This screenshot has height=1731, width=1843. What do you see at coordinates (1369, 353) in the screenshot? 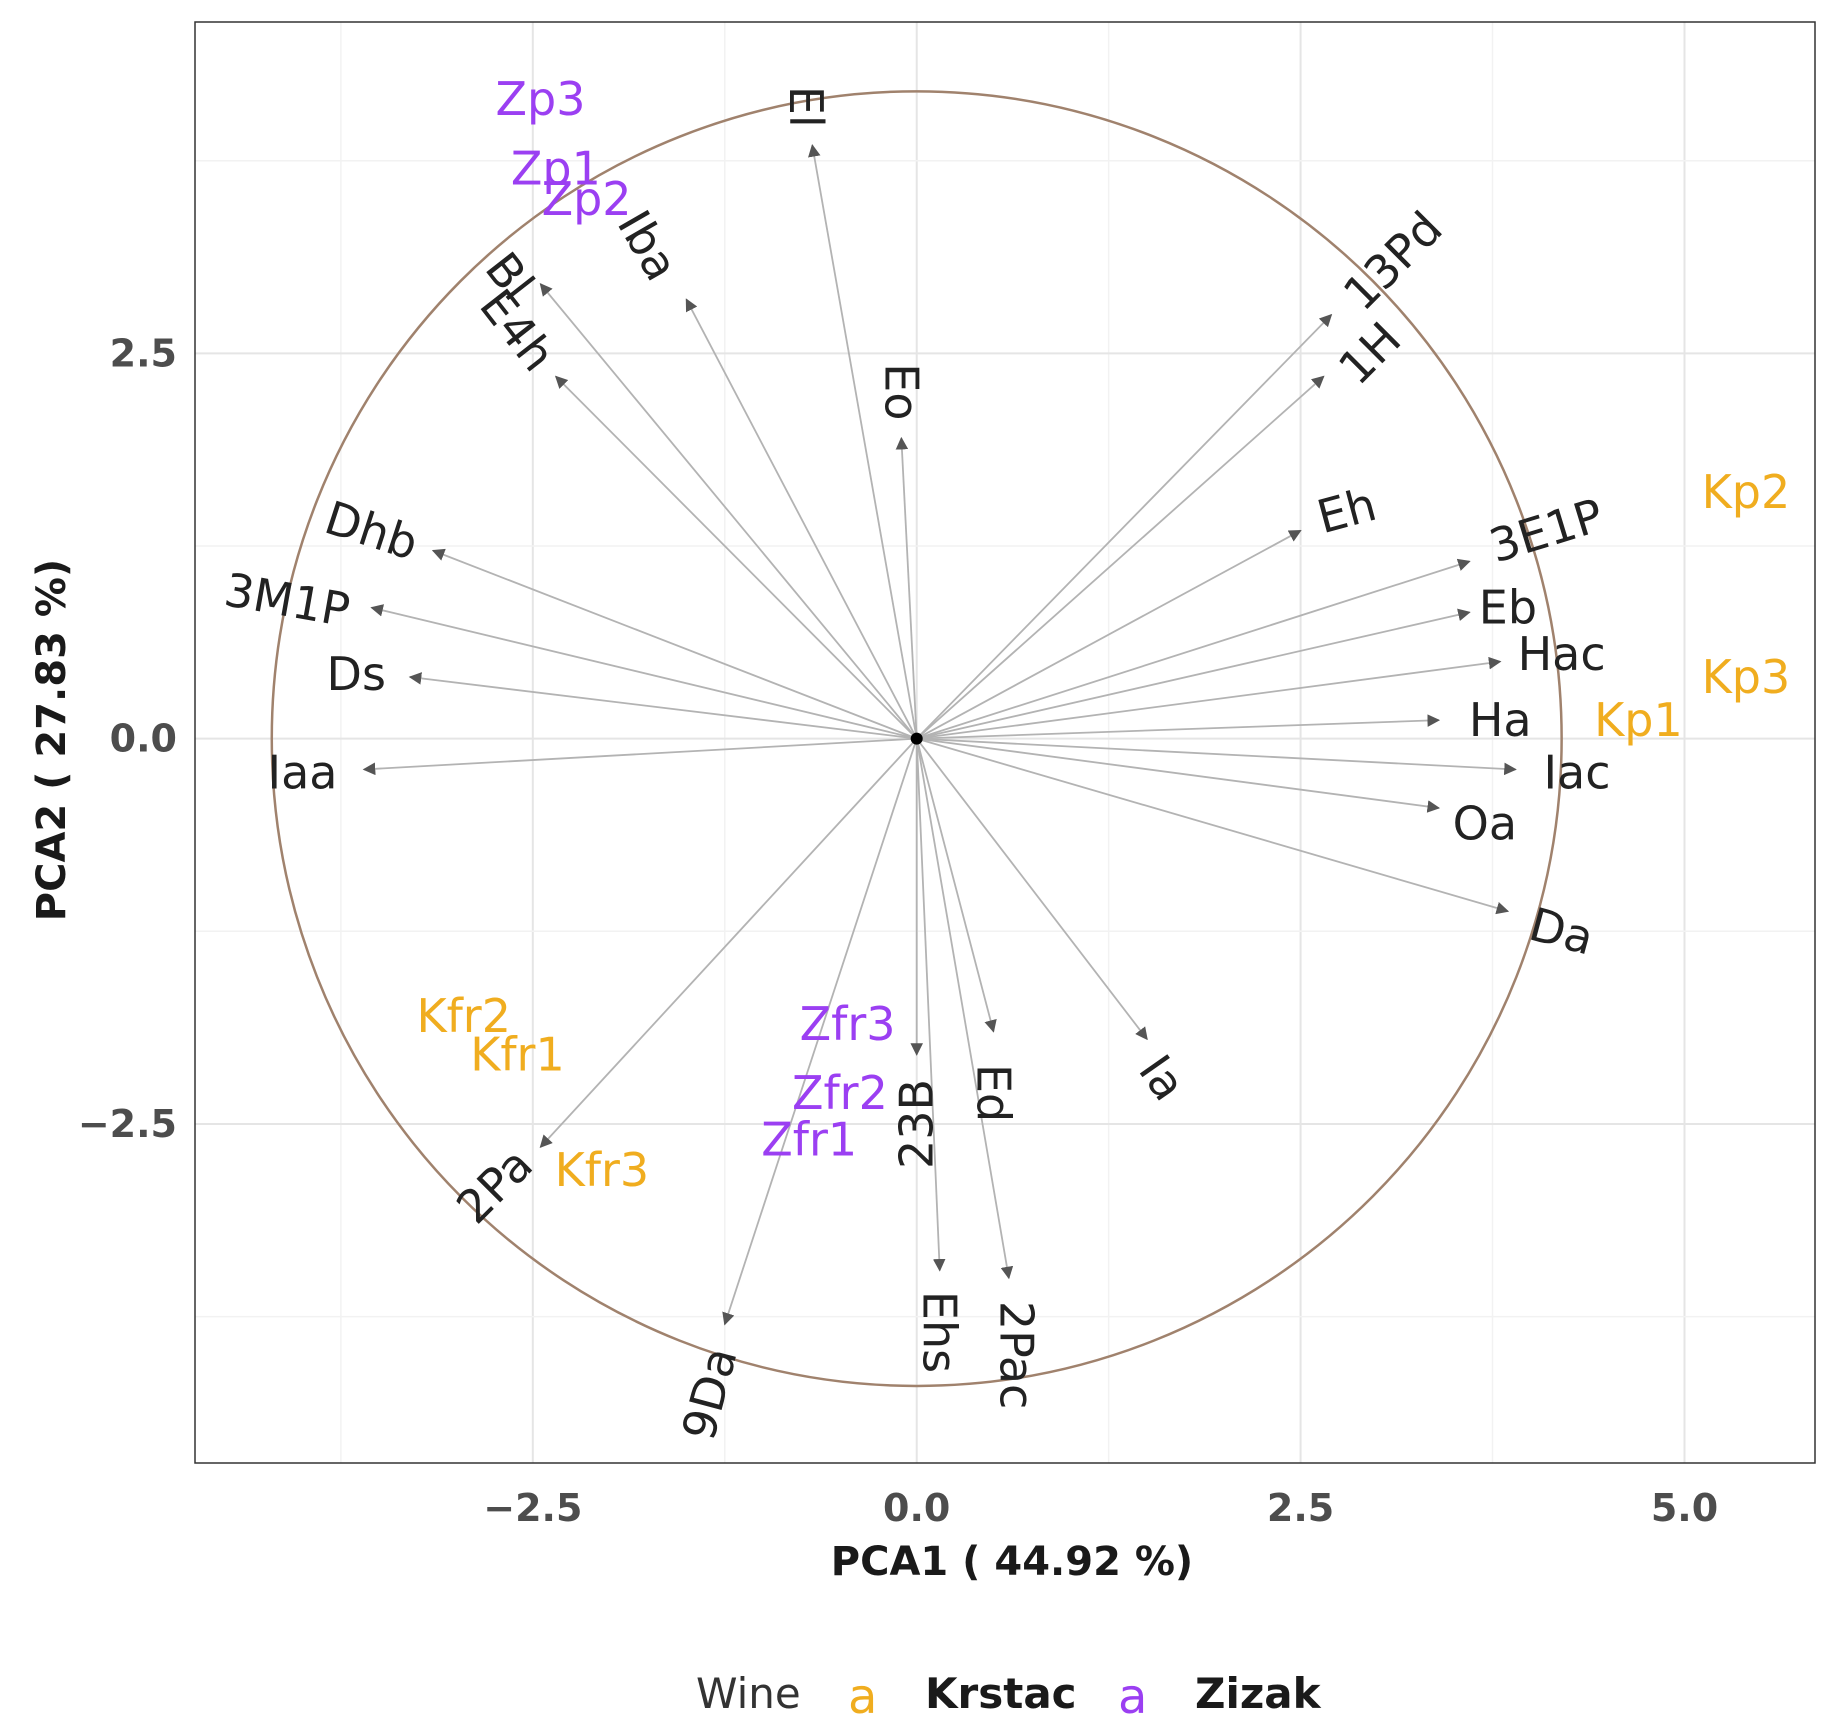
I see `loading-label-1h: 1H` at bounding box center [1369, 353].